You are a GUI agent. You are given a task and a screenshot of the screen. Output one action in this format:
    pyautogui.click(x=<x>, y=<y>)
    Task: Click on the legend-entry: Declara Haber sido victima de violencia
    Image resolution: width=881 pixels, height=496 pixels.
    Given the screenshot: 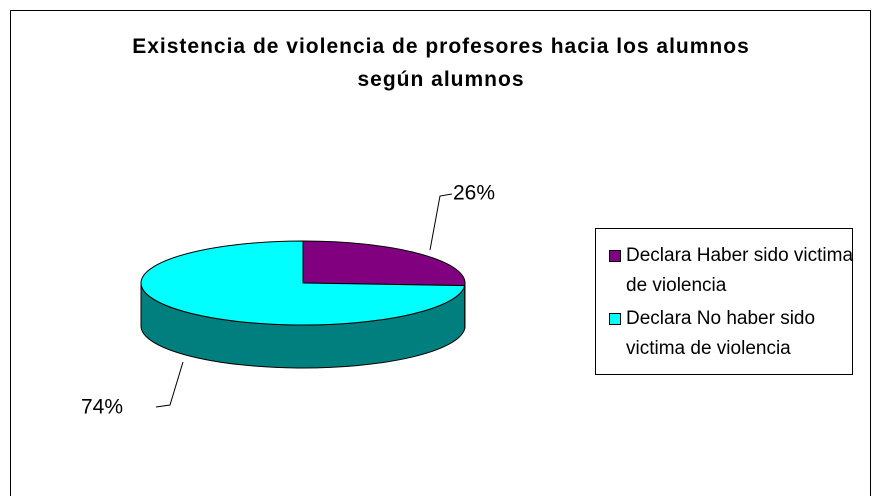 What is the action you would take?
    pyautogui.click(x=735, y=271)
    